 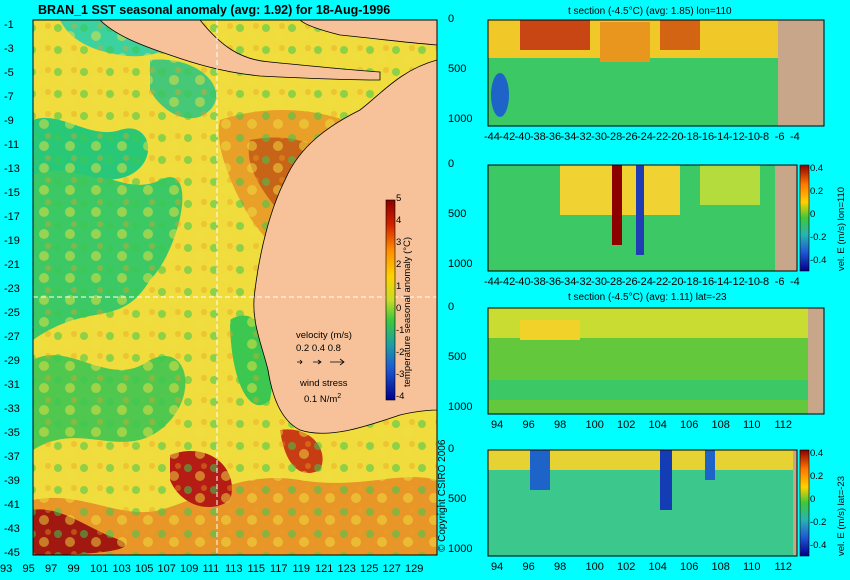 What do you see at coordinates (390, 300) in the screenshot?
I see `map-colorbar` at bounding box center [390, 300].